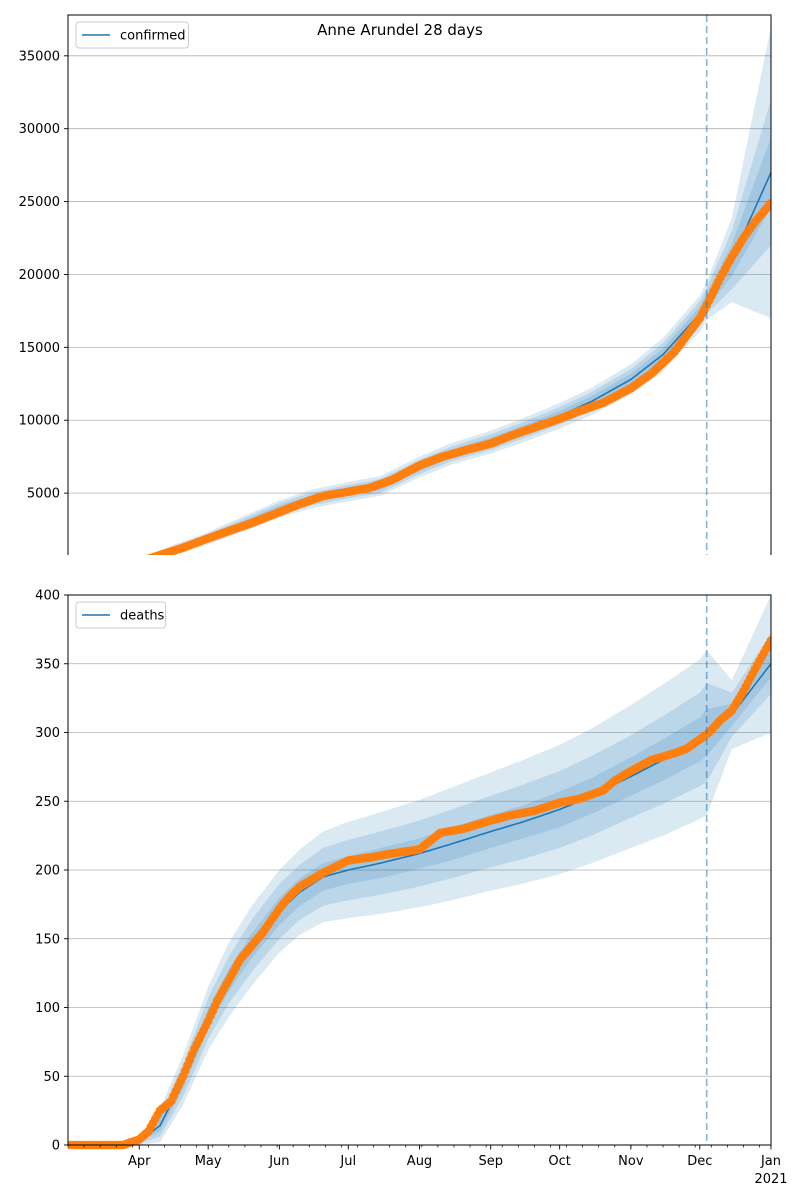  Describe the element at coordinates (47, 802) in the screenshot. I see `y-tick-label: 250` at that location.